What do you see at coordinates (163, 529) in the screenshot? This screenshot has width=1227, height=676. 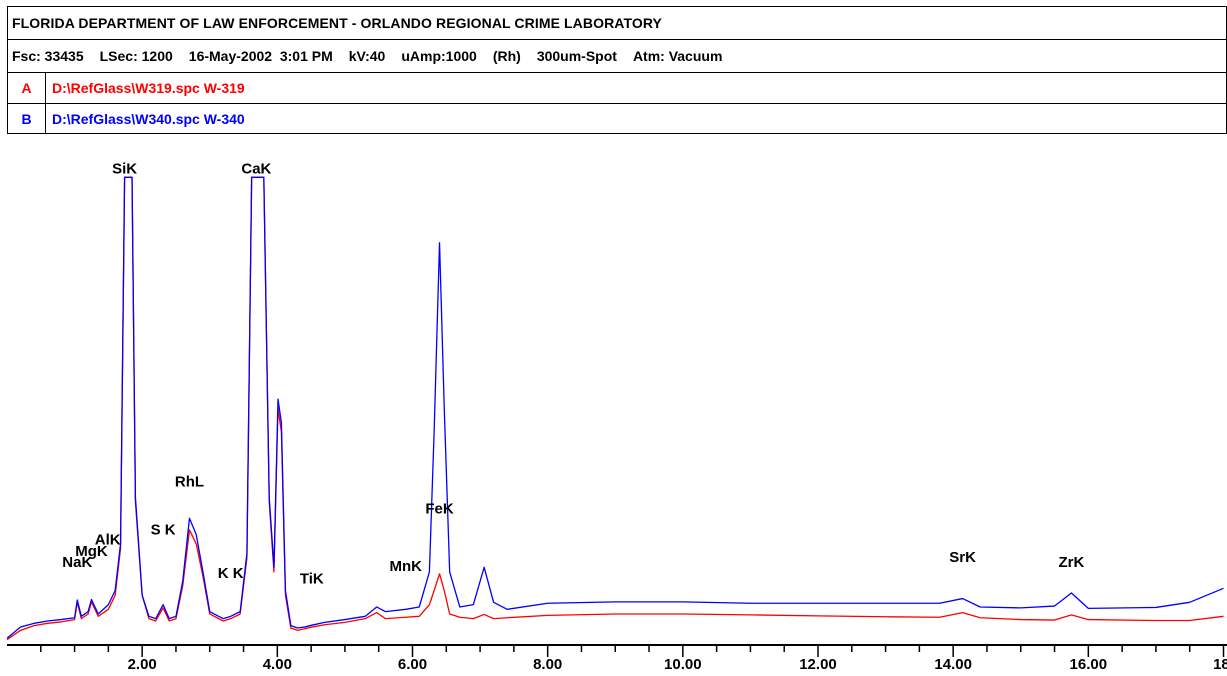 I see `peak-label: S K` at bounding box center [163, 529].